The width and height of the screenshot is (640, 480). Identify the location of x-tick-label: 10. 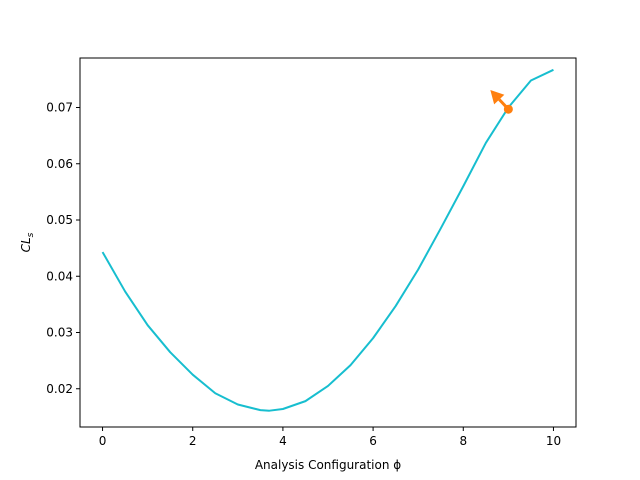
(553, 441).